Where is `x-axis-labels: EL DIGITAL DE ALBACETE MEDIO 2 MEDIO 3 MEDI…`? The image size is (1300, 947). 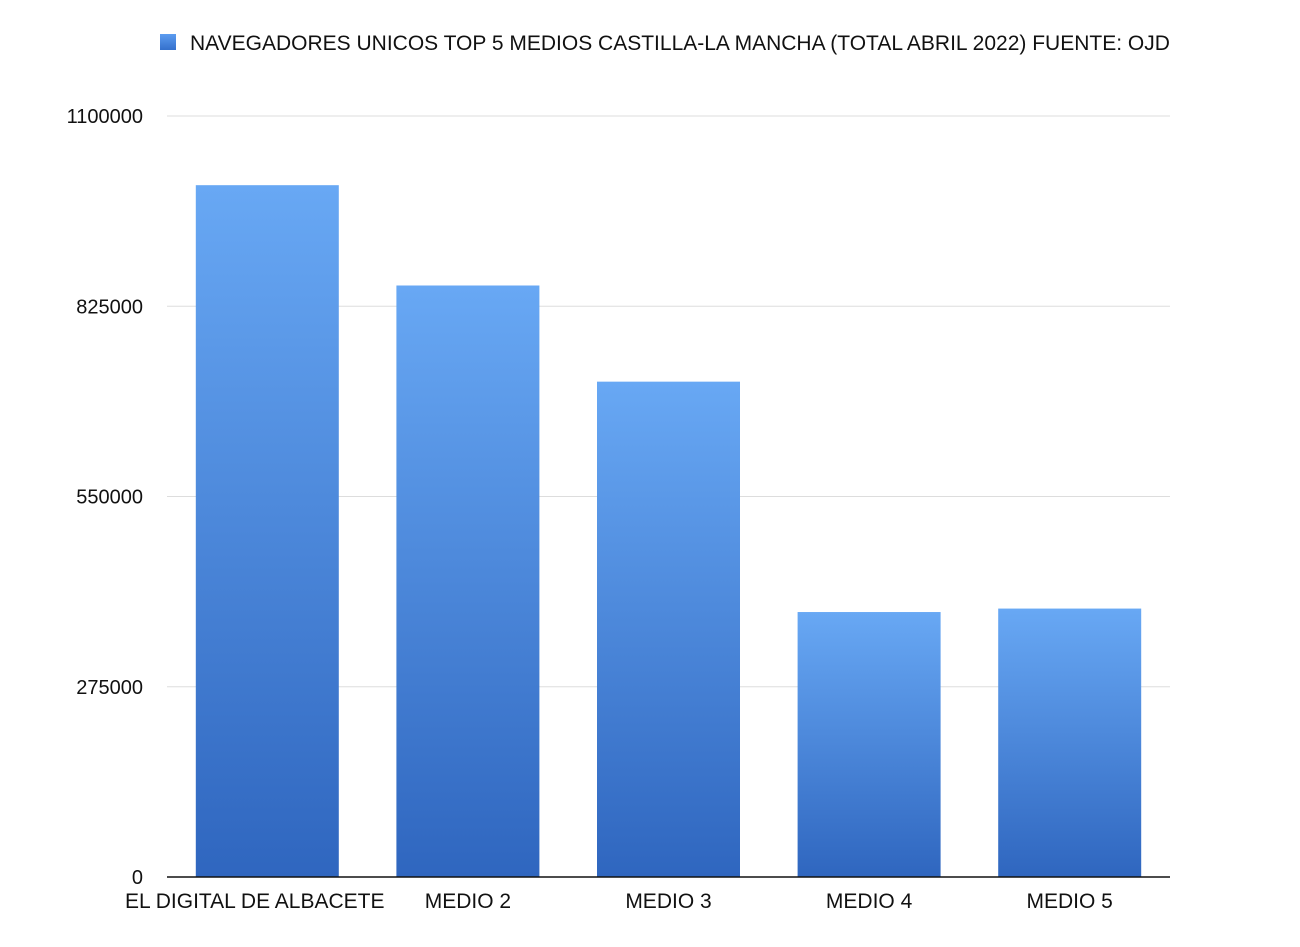
x-axis-labels: EL DIGITAL DE ALBACETE MEDIO 2 MEDIO 3 MEDI… is located at coordinates (619, 901).